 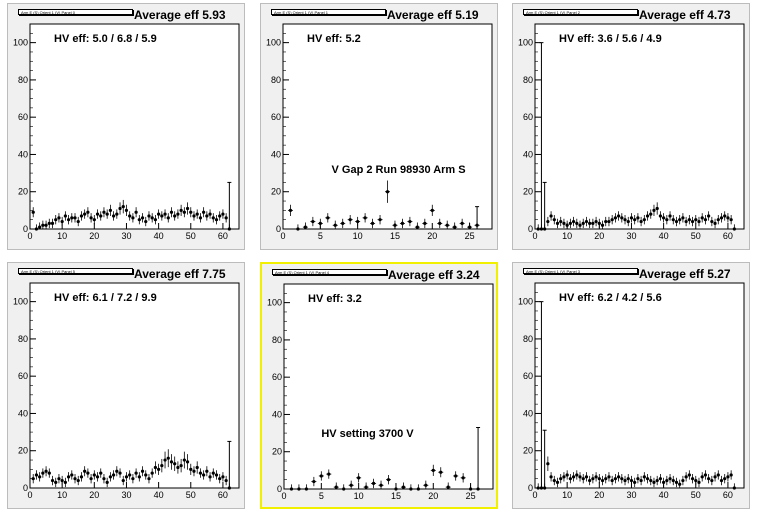 I want to click on panel-title-tab: Arm E (S) Orient 1 (V) Panel 5, so click(x=75, y=271).